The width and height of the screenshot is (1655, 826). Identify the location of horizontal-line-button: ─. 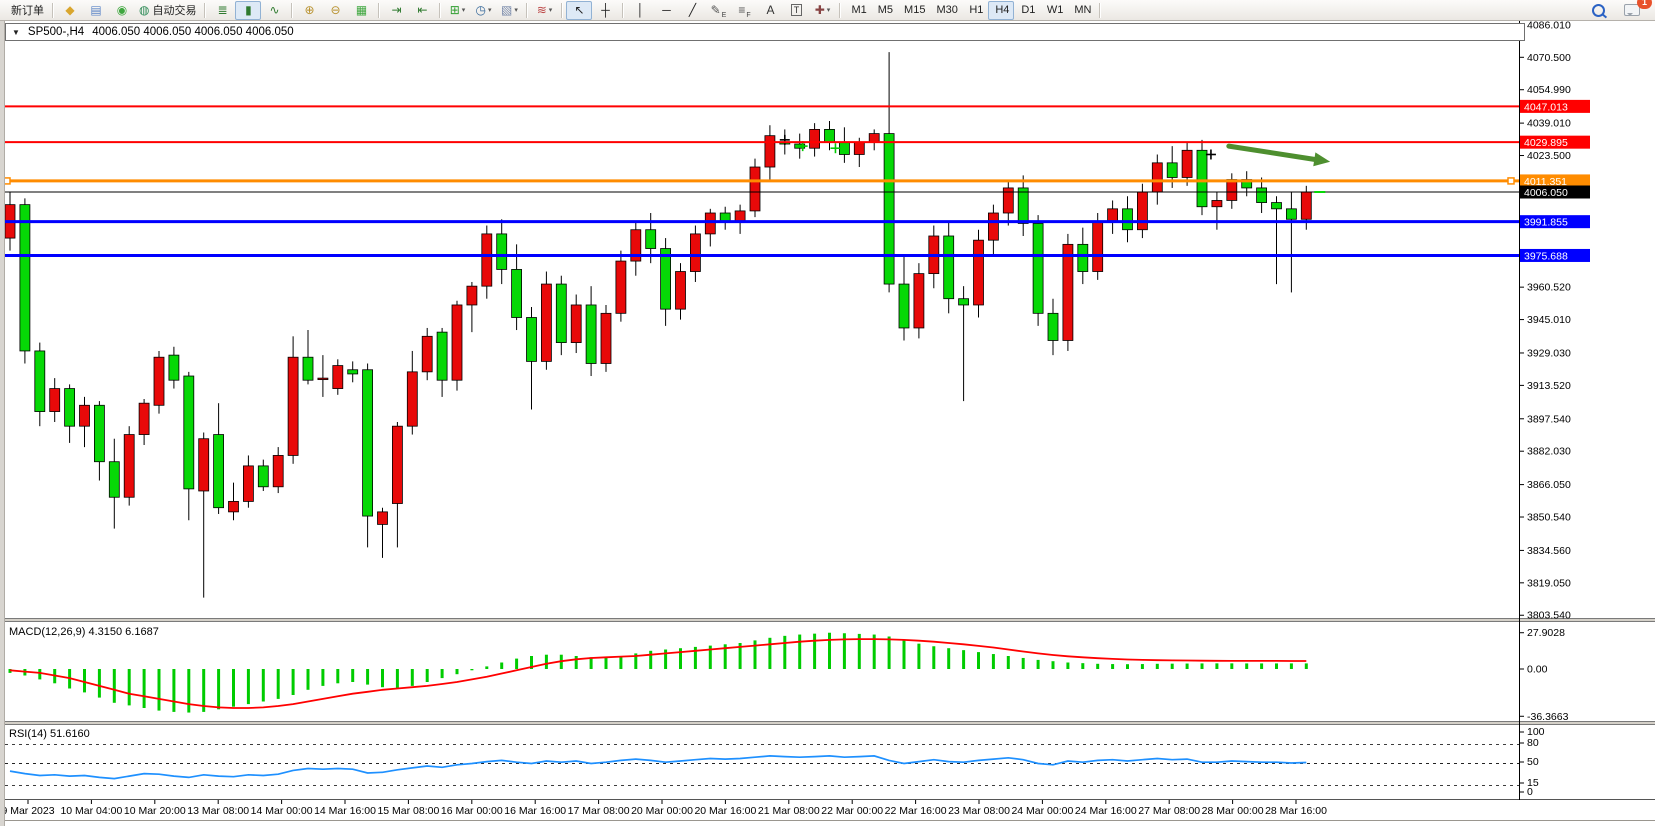
(666, 10).